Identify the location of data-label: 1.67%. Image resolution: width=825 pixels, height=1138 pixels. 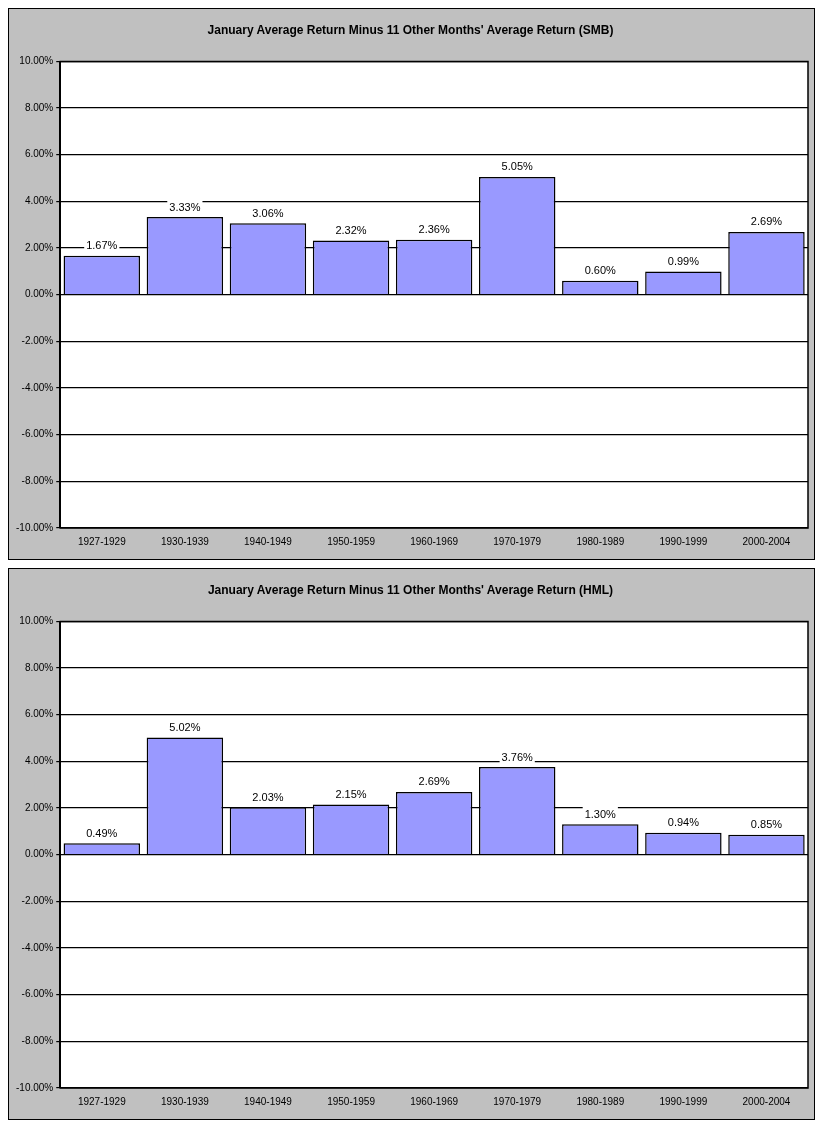
(102, 245).